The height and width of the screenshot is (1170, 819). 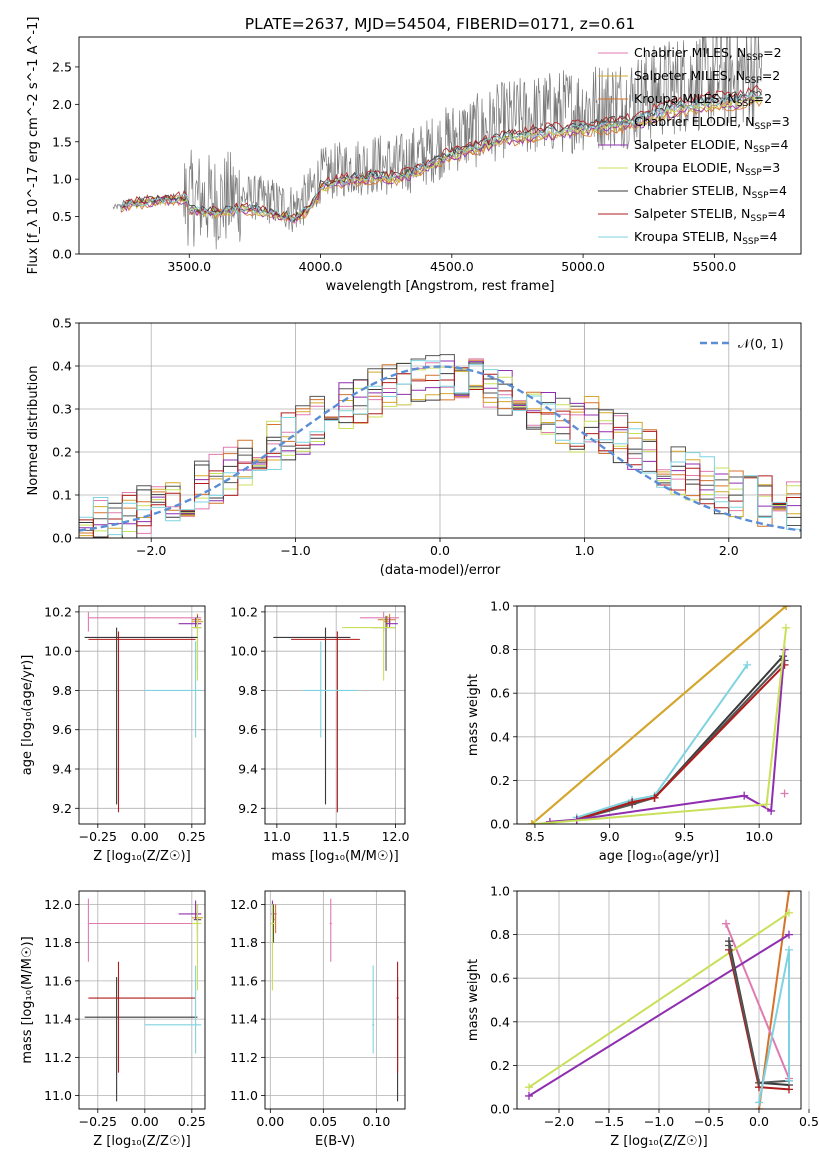 I want to click on y-tick-label: 10.2, so click(x=58, y=611).